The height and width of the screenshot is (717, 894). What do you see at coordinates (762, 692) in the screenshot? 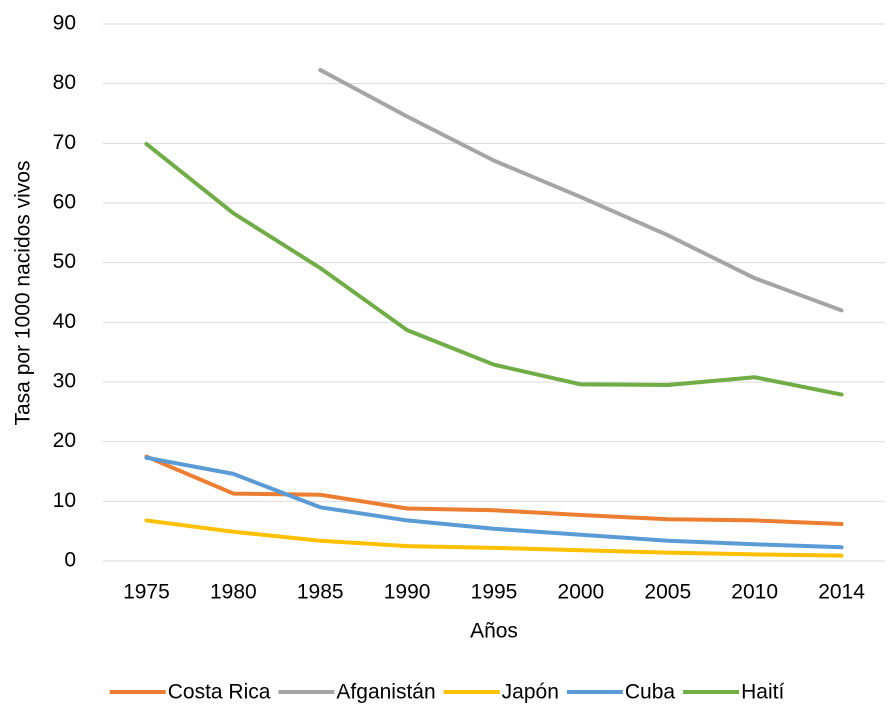
I see `legend-label: Haití` at bounding box center [762, 692].